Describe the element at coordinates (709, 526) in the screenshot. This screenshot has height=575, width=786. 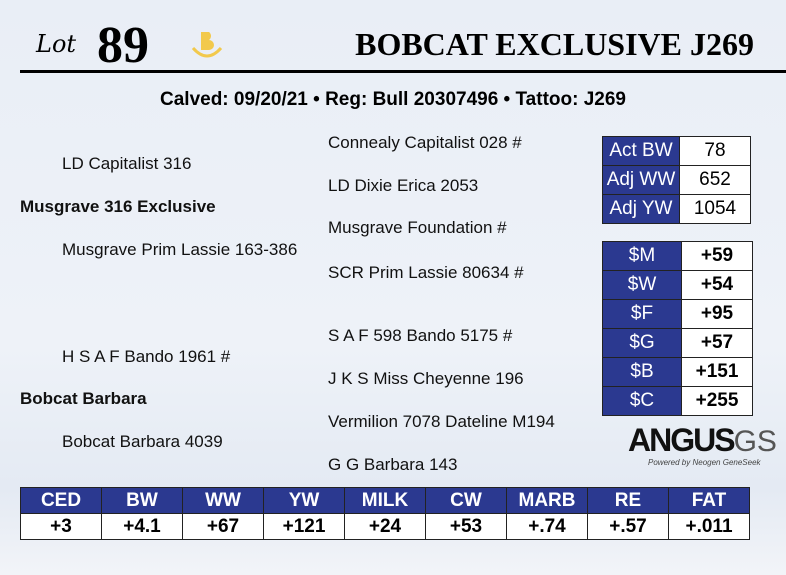
I see `epd-value: +.011` at that location.